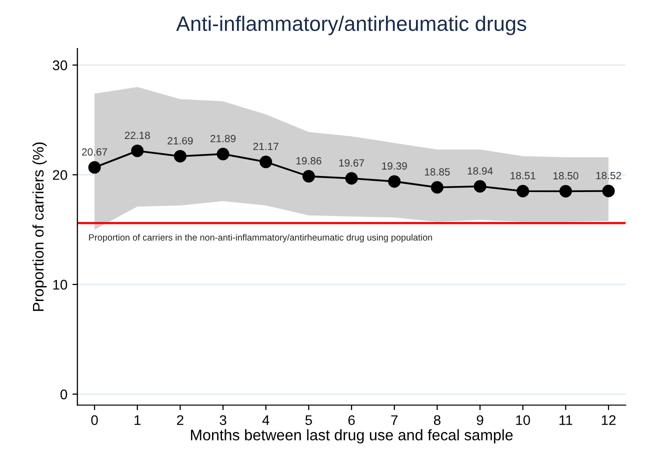 This screenshot has width=645, height=463. I want to click on x-tick-label: 11, so click(566, 420).